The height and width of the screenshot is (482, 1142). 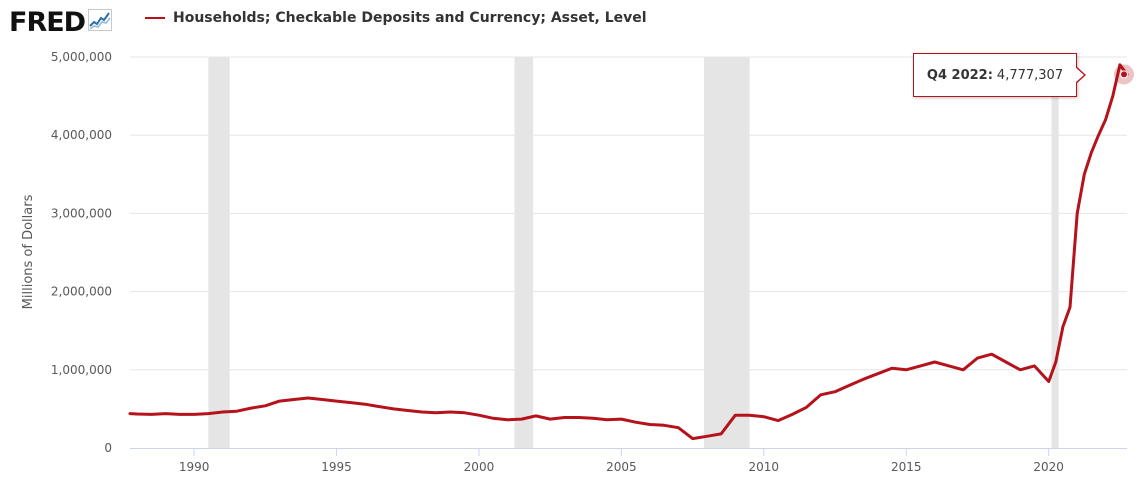 What do you see at coordinates (81, 213) in the screenshot?
I see `y-tick-label-3: 3,000,000` at bounding box center [81, 213].